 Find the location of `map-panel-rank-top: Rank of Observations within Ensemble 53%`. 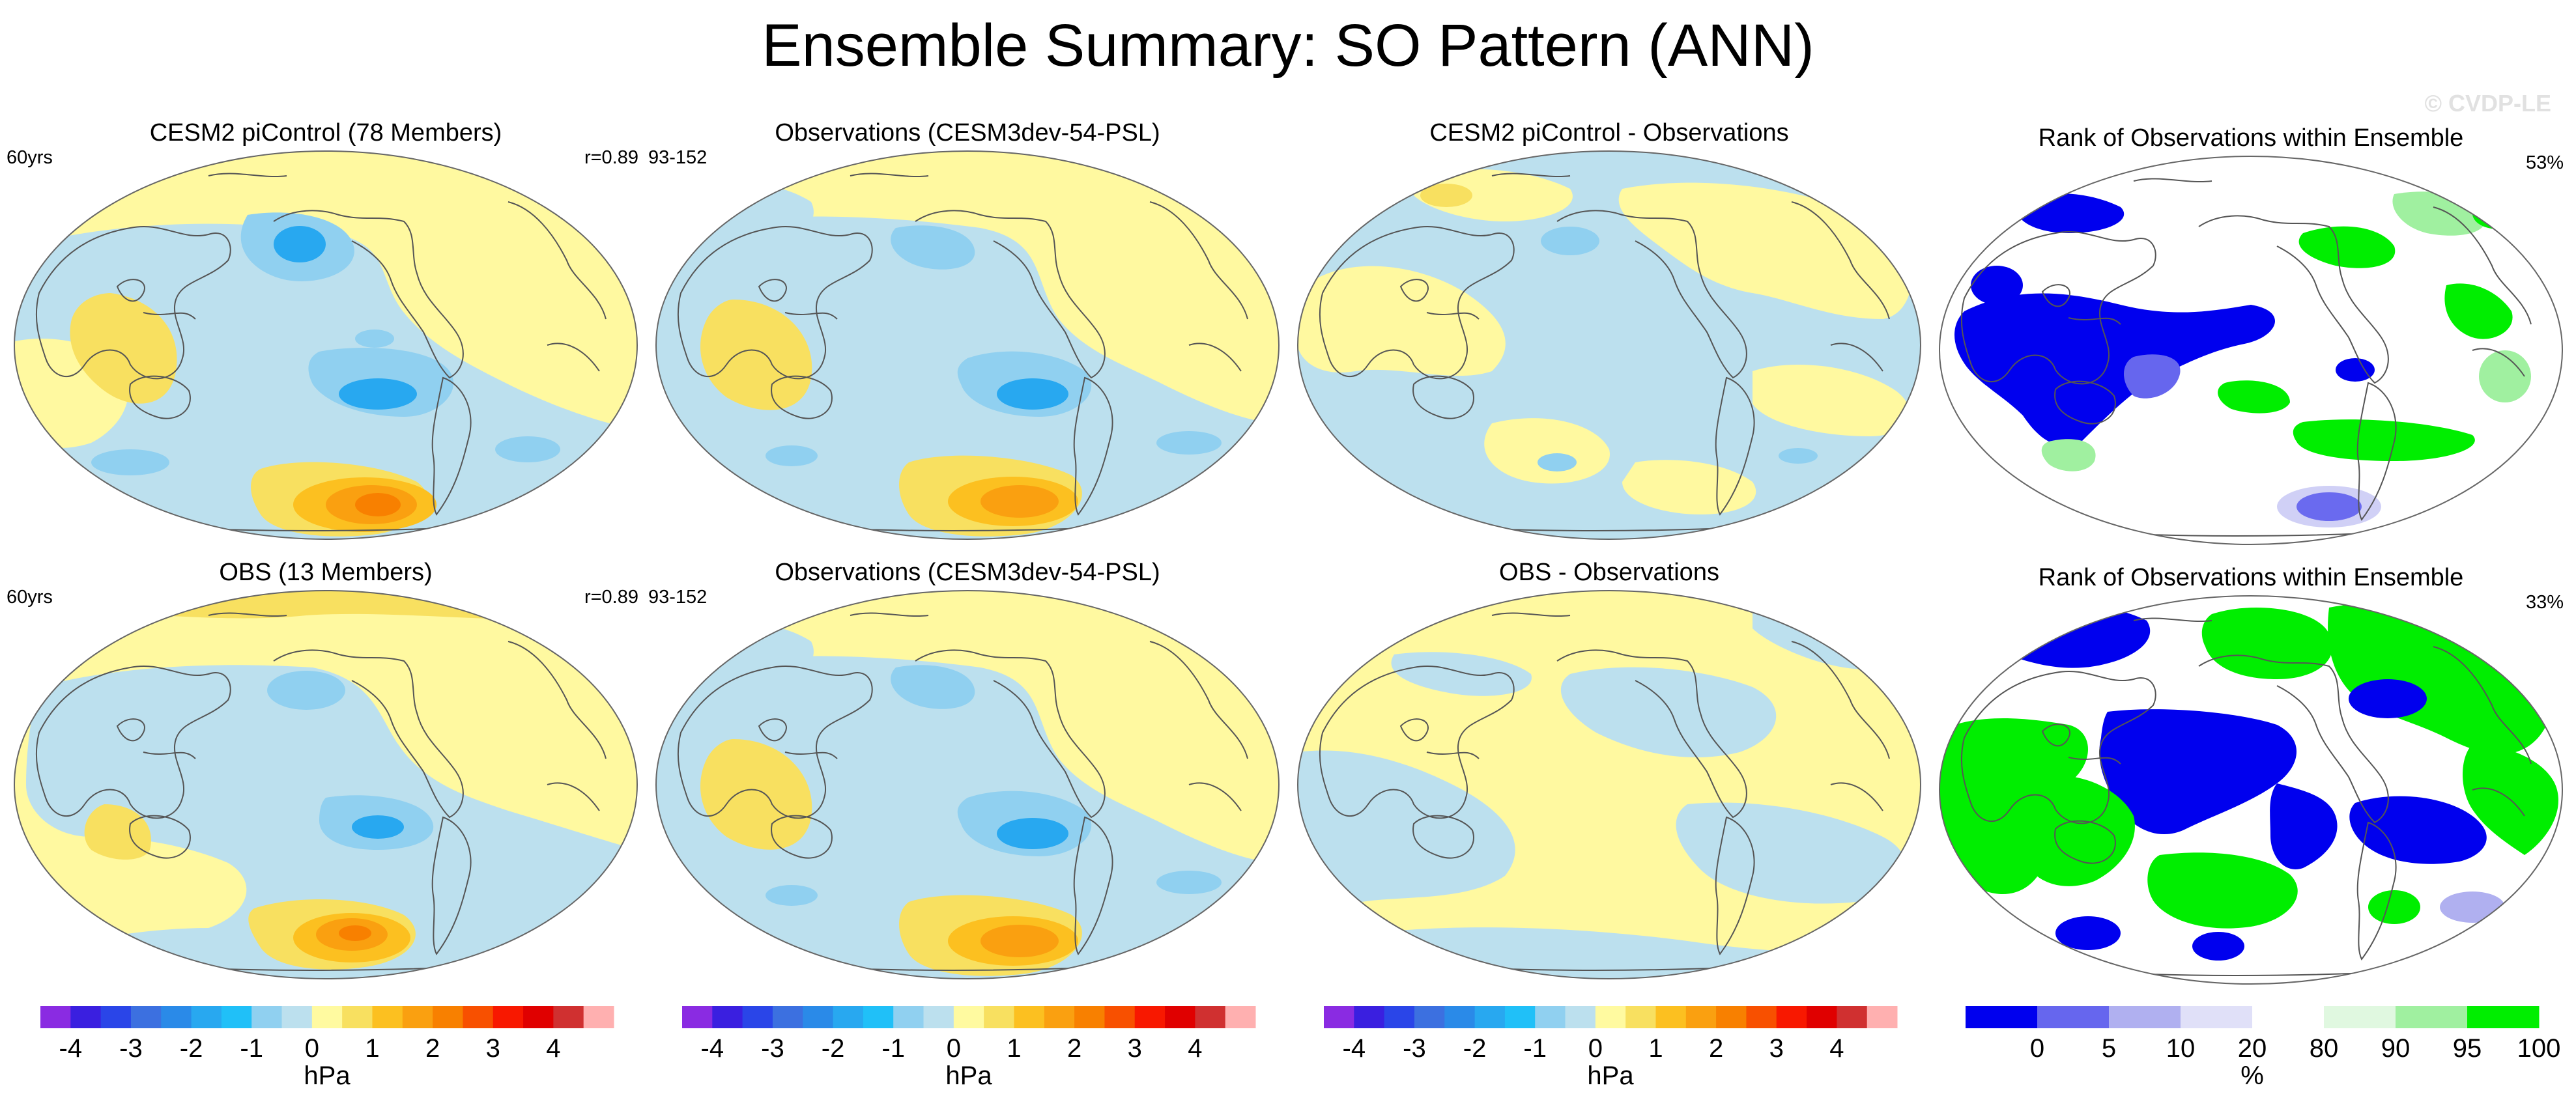

map-panel-rank-top: Rank of Observations within Ensemble 53% is located at coordinates (2251, 344).